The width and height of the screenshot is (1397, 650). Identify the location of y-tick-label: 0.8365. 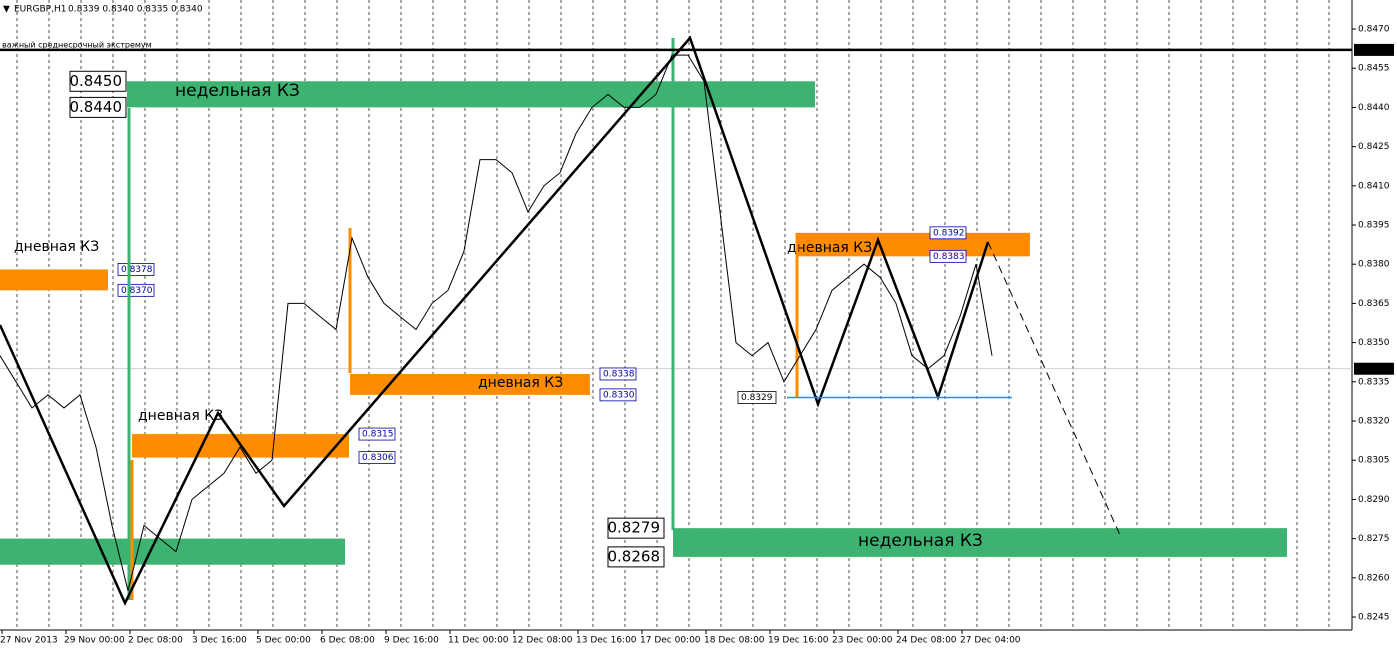
(1374, 304).